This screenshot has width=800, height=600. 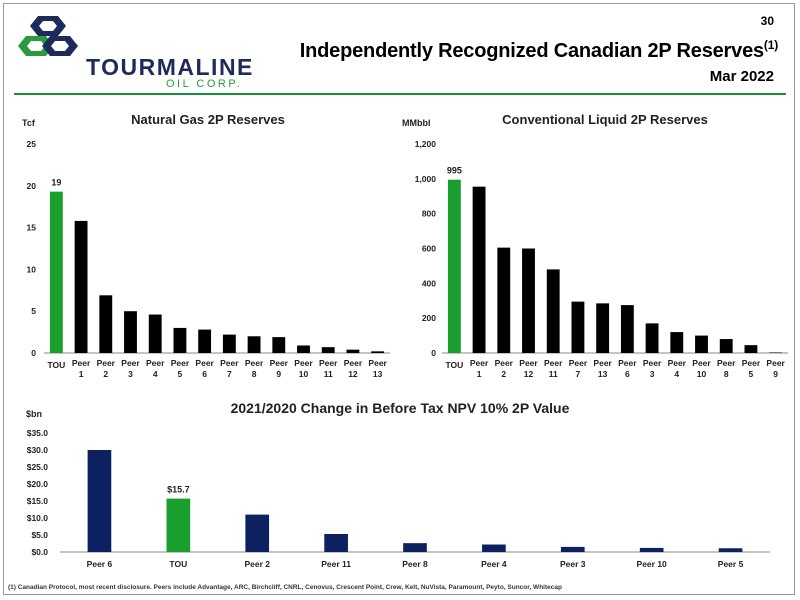 What do you see at coordinates (39, 535) in the screenshot?
I see `y-tick-label: $5.0` at bounding box center [39, 535].